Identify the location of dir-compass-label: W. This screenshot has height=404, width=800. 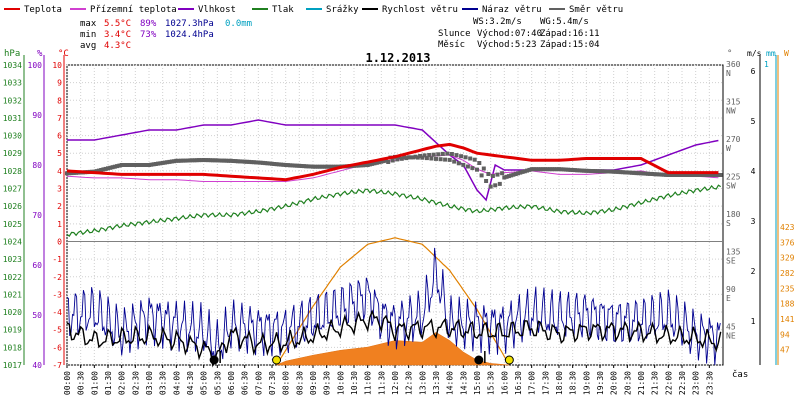
(728, 148).